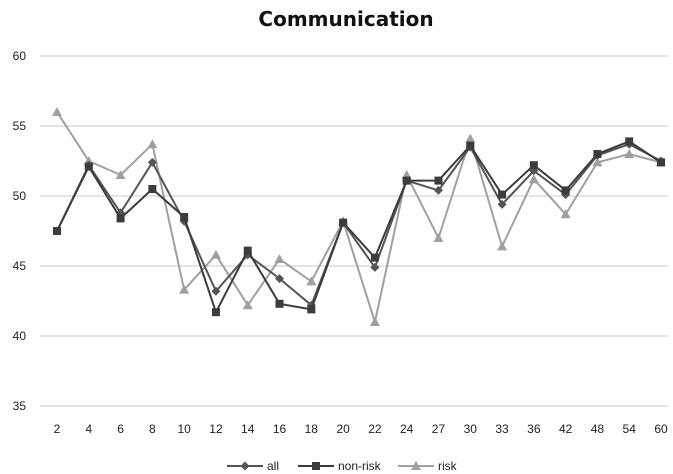  What do you see at coordinates (343, 429) in the screenshot?
I see `x-tick-label: 20` at bounding box center [343, 429].